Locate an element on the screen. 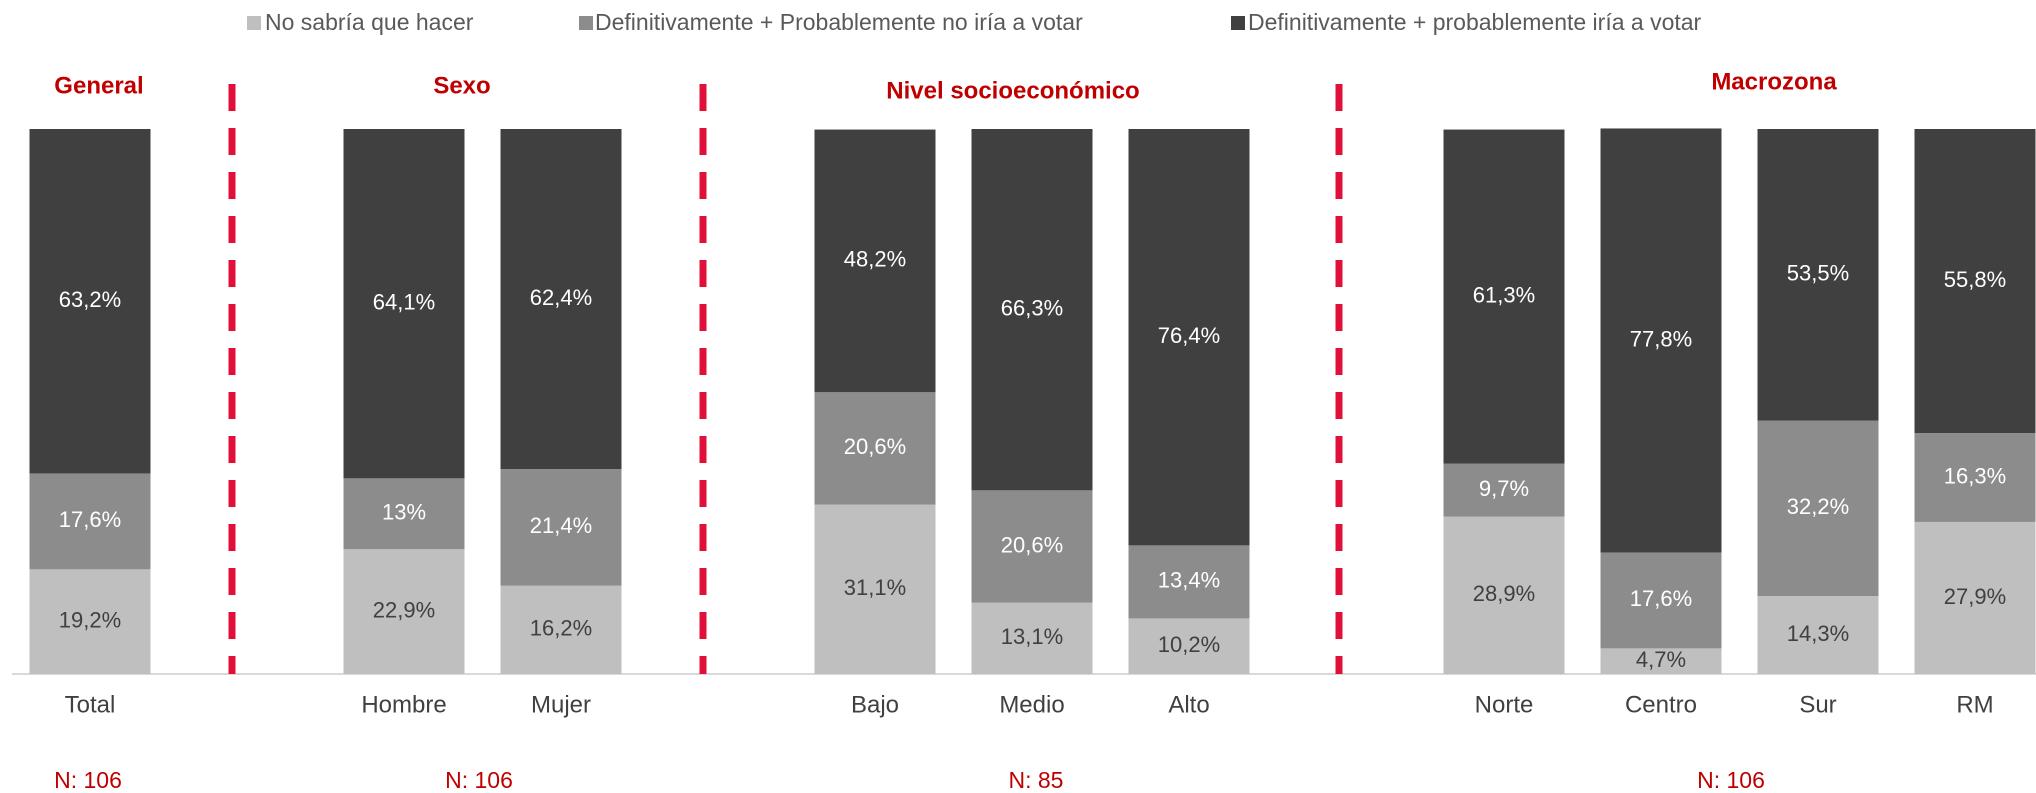  x-tick-label: Medio is located at coordinates (1031, 704).